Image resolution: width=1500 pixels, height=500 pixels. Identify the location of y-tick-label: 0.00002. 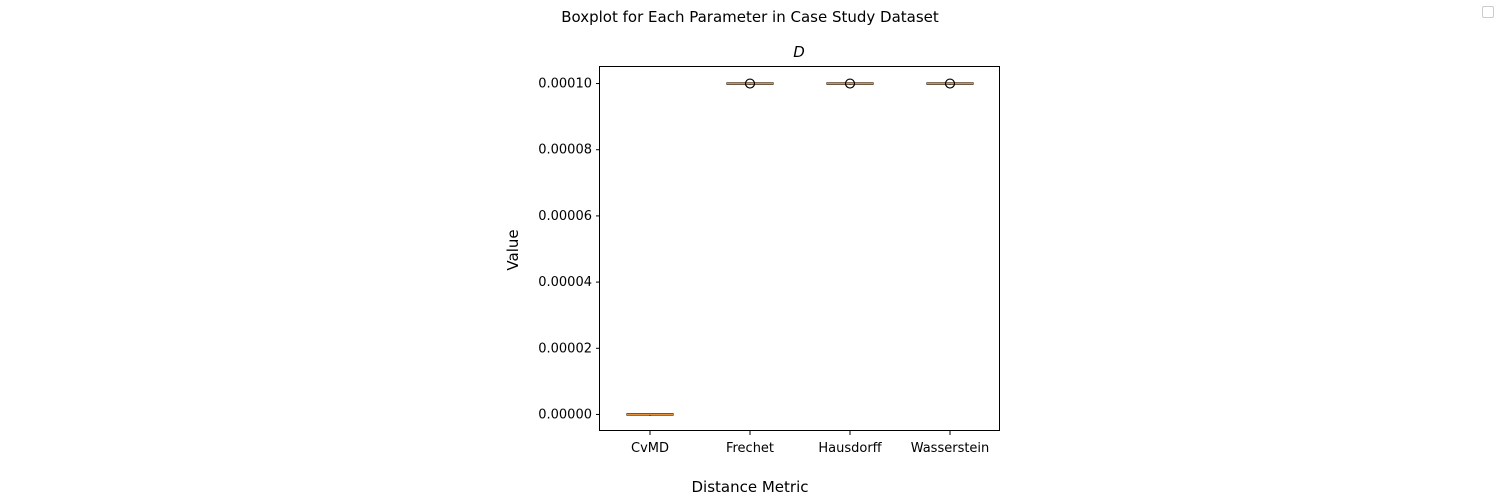
(565, 348).